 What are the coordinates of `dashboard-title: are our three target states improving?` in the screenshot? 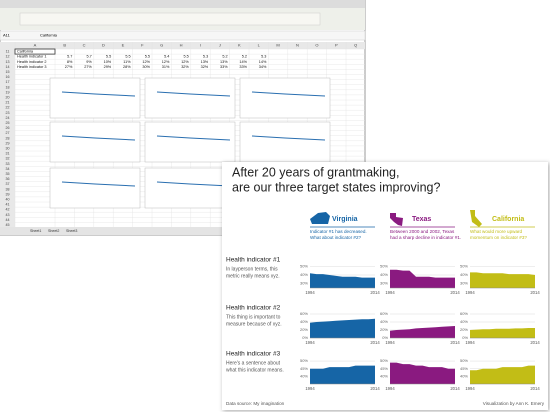 It's located at (336, 187).